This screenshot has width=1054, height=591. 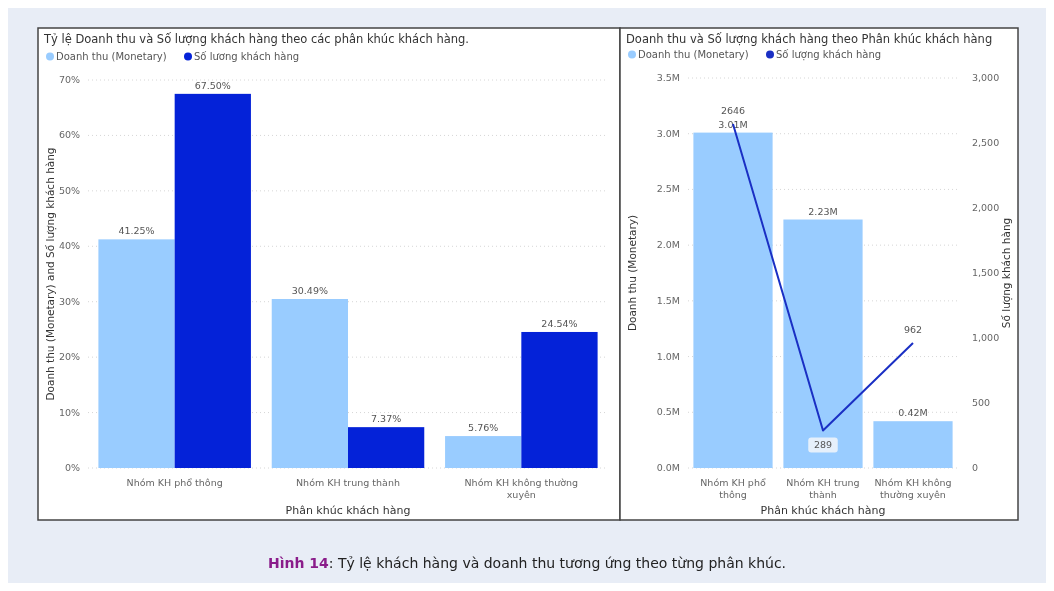 What do you see at coordinates (823, 445) in the screenshot?
I see `data-label: 289` at bounding box center [823, 445].